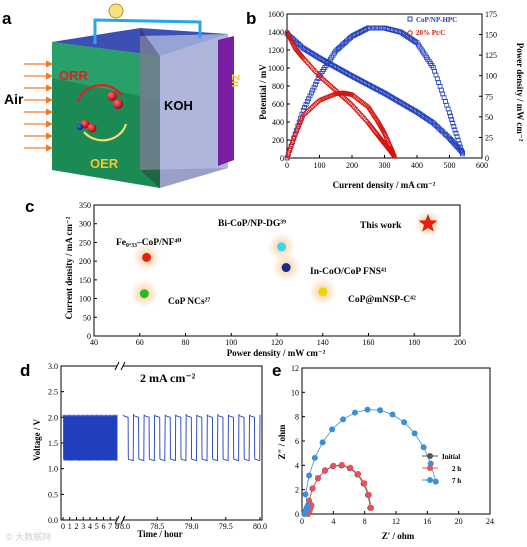 The height and width of the screenshot is (547, 527). I want to click on y-tick-label: 3.0, so click(53, 366).